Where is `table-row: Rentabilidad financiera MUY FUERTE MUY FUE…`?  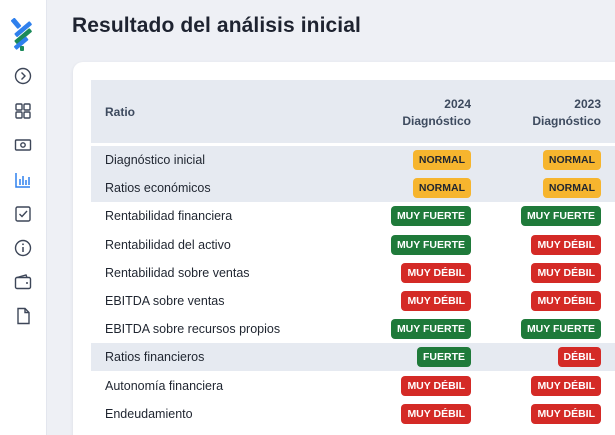
table-row: Rentabilidad financiera MUY FUERTE MUY FUE… is located at coordinates (353, 216).